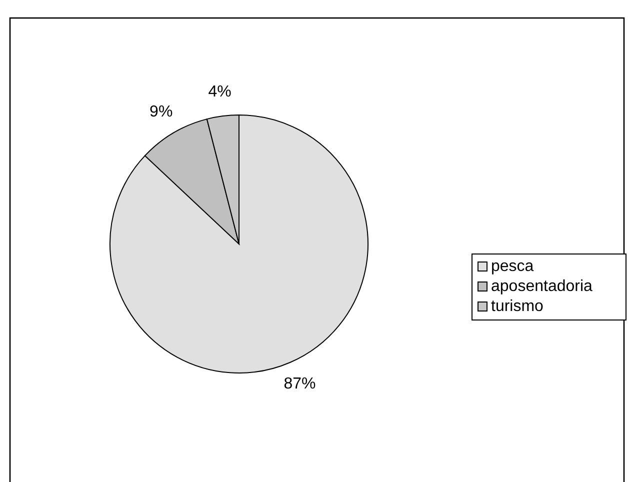 Image resolution: width=635 pixels, height=482 pixels. What do you see at coordinates (512, 267) in the screenshot?
I see `legend-label: pesca` at bounding box center [512, 267].